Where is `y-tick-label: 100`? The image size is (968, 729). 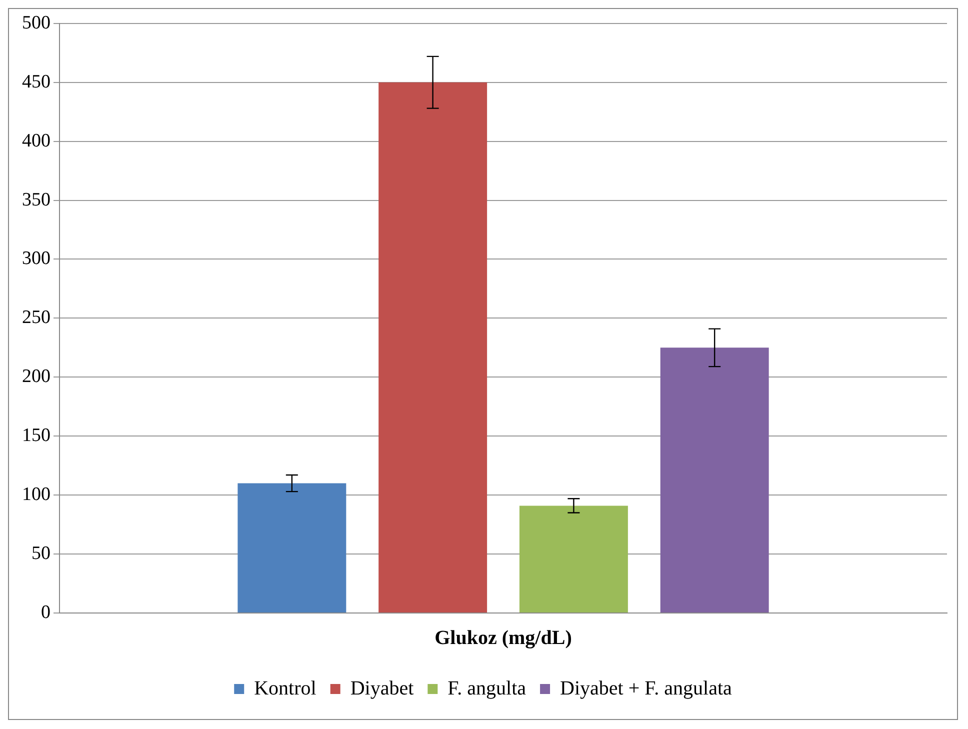 y-tick-label: 100 is located at coordinates (36, 495).